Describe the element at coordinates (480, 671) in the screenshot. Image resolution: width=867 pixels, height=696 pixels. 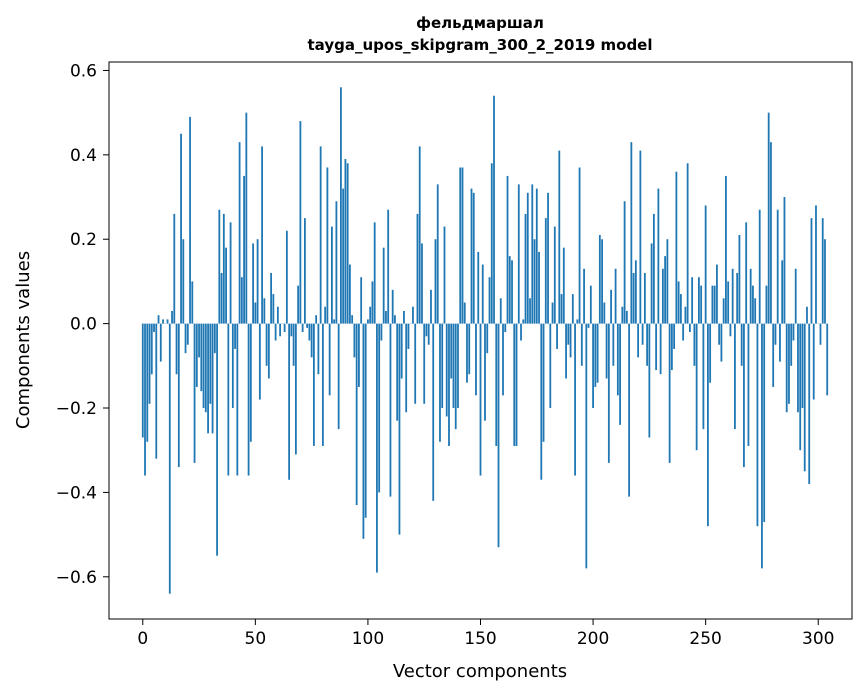
I see `x-axis-label: Vector components` at that location.